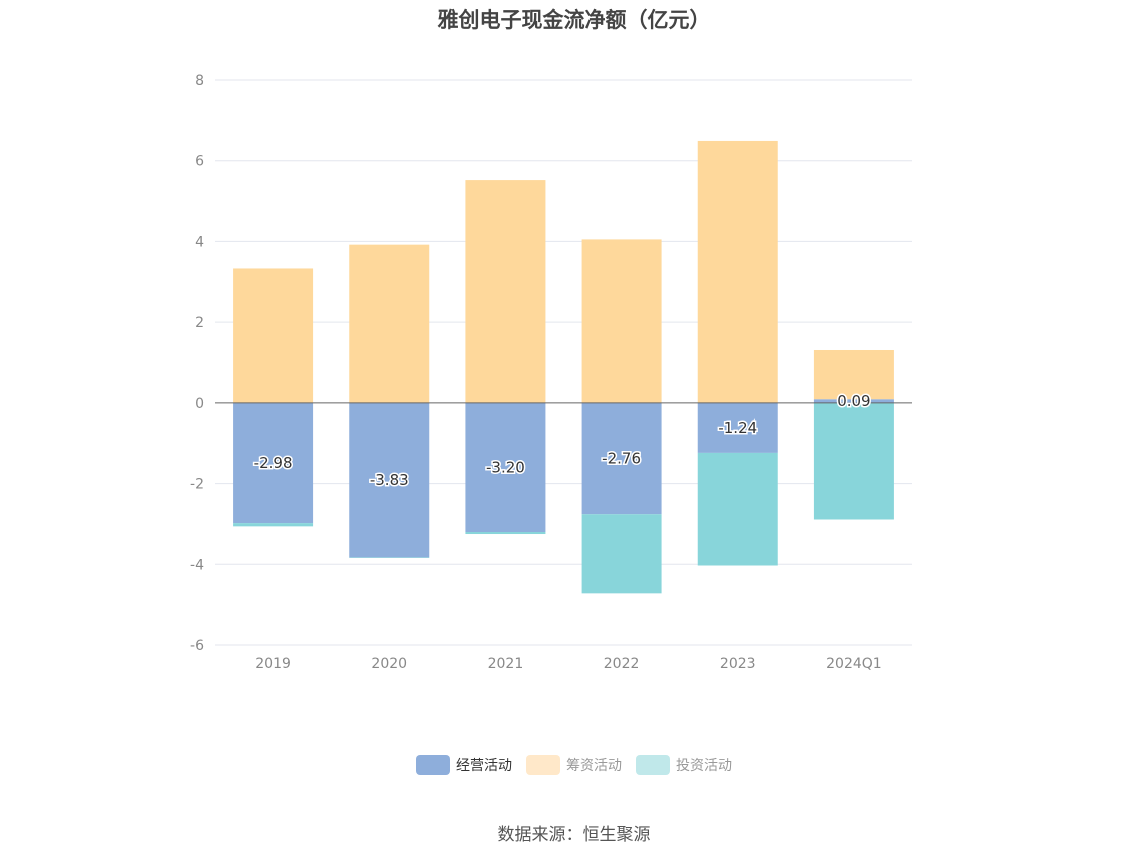  I want to click on data-label: -3.83, so click(389, 480).